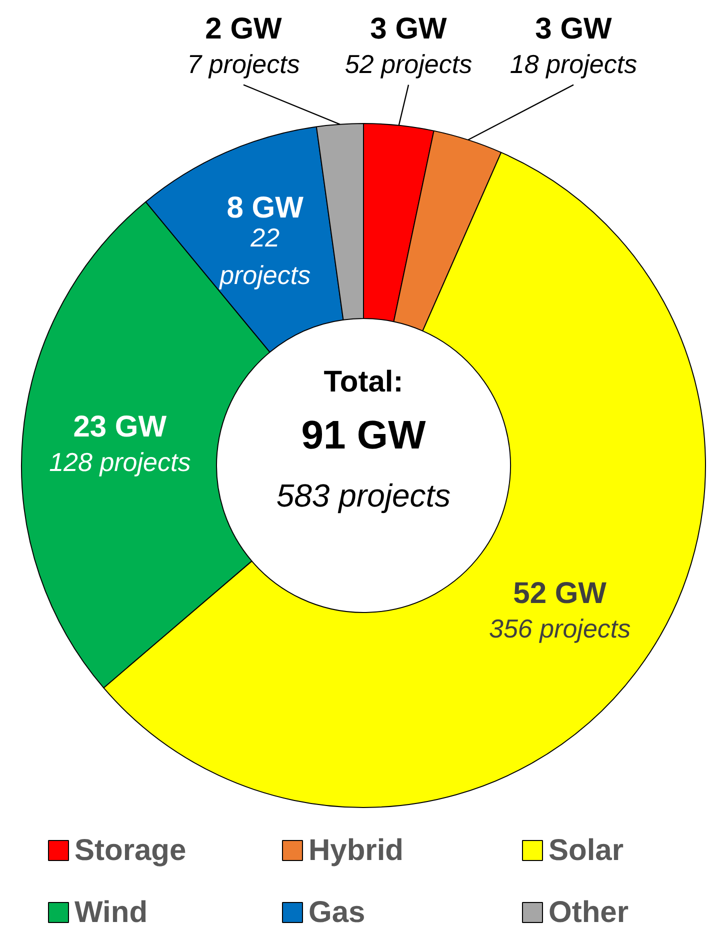  What do you see at coordinates (243, 46) in the screenshot?
I see `data-label: 2 GW 7 projects` at bounding box center [243, 46].